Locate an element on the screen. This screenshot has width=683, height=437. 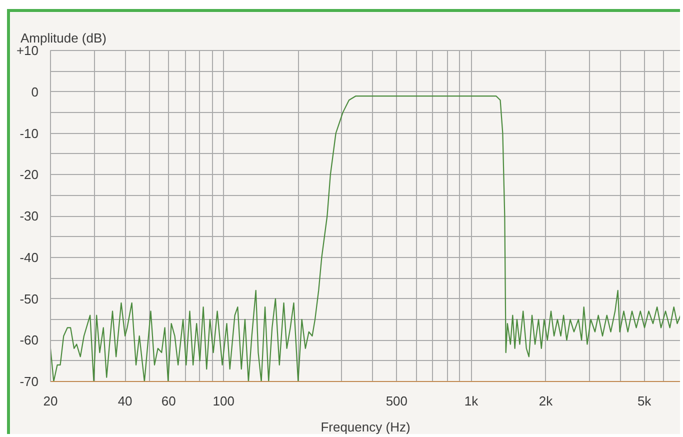
x-axis-title: Frequency (Hz) is located at coordinates (365, 427).